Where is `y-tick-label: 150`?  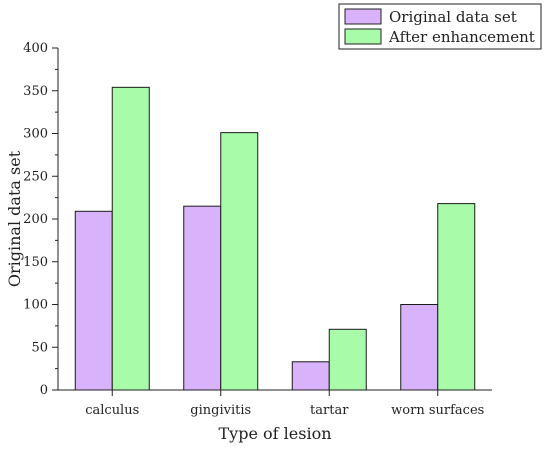 y-tick-label: 150 is located at coordinates (35, 262).